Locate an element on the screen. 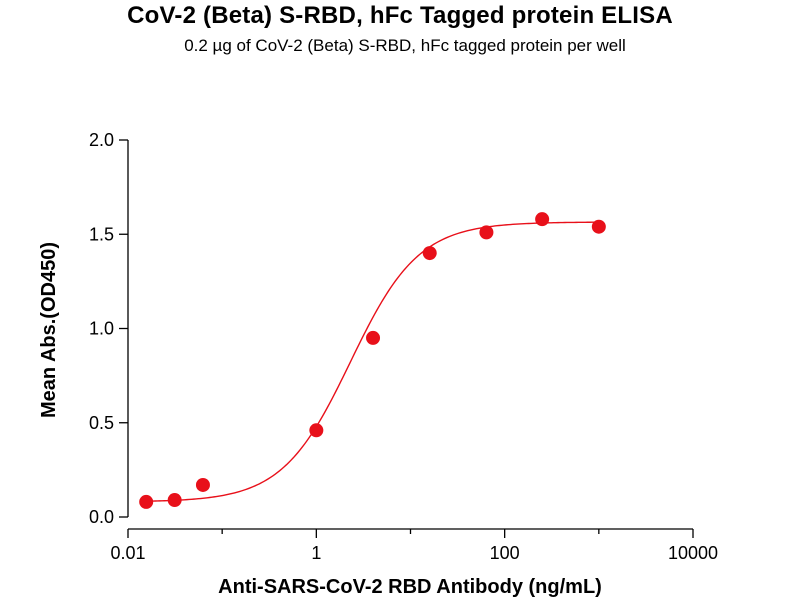  y-tick-label: 0.0 is located at coordinates (101, 517).